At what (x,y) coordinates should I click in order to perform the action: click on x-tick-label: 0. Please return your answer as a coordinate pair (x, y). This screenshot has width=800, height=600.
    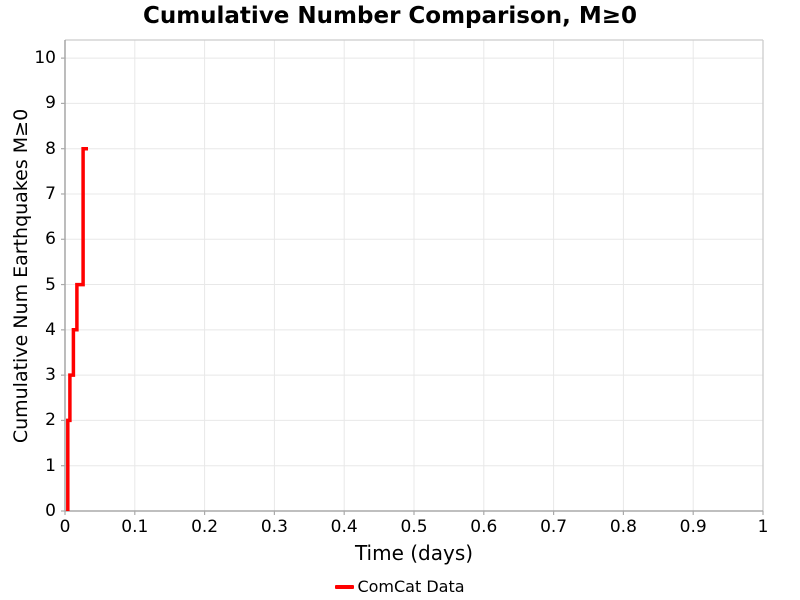
    Looking at the image, I should click on (65, 527).